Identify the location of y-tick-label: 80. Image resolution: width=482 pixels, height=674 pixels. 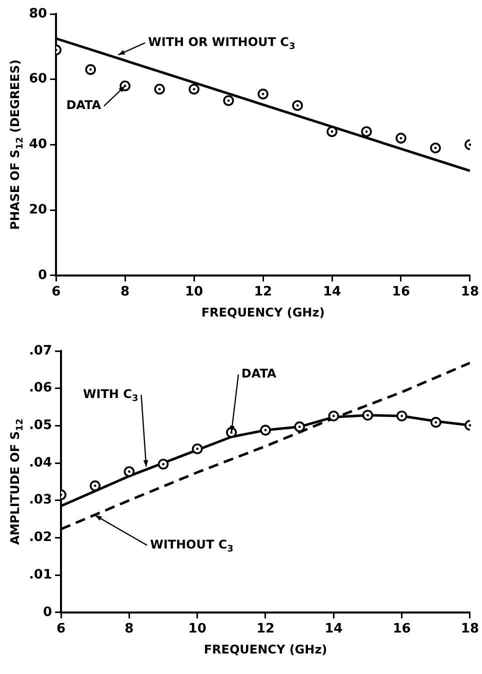
(38, 14).